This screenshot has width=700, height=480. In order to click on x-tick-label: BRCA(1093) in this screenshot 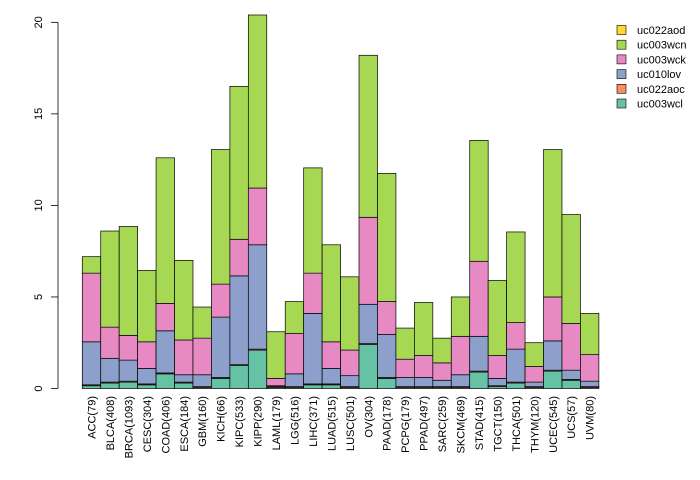, I will do `click(129, 427)`.